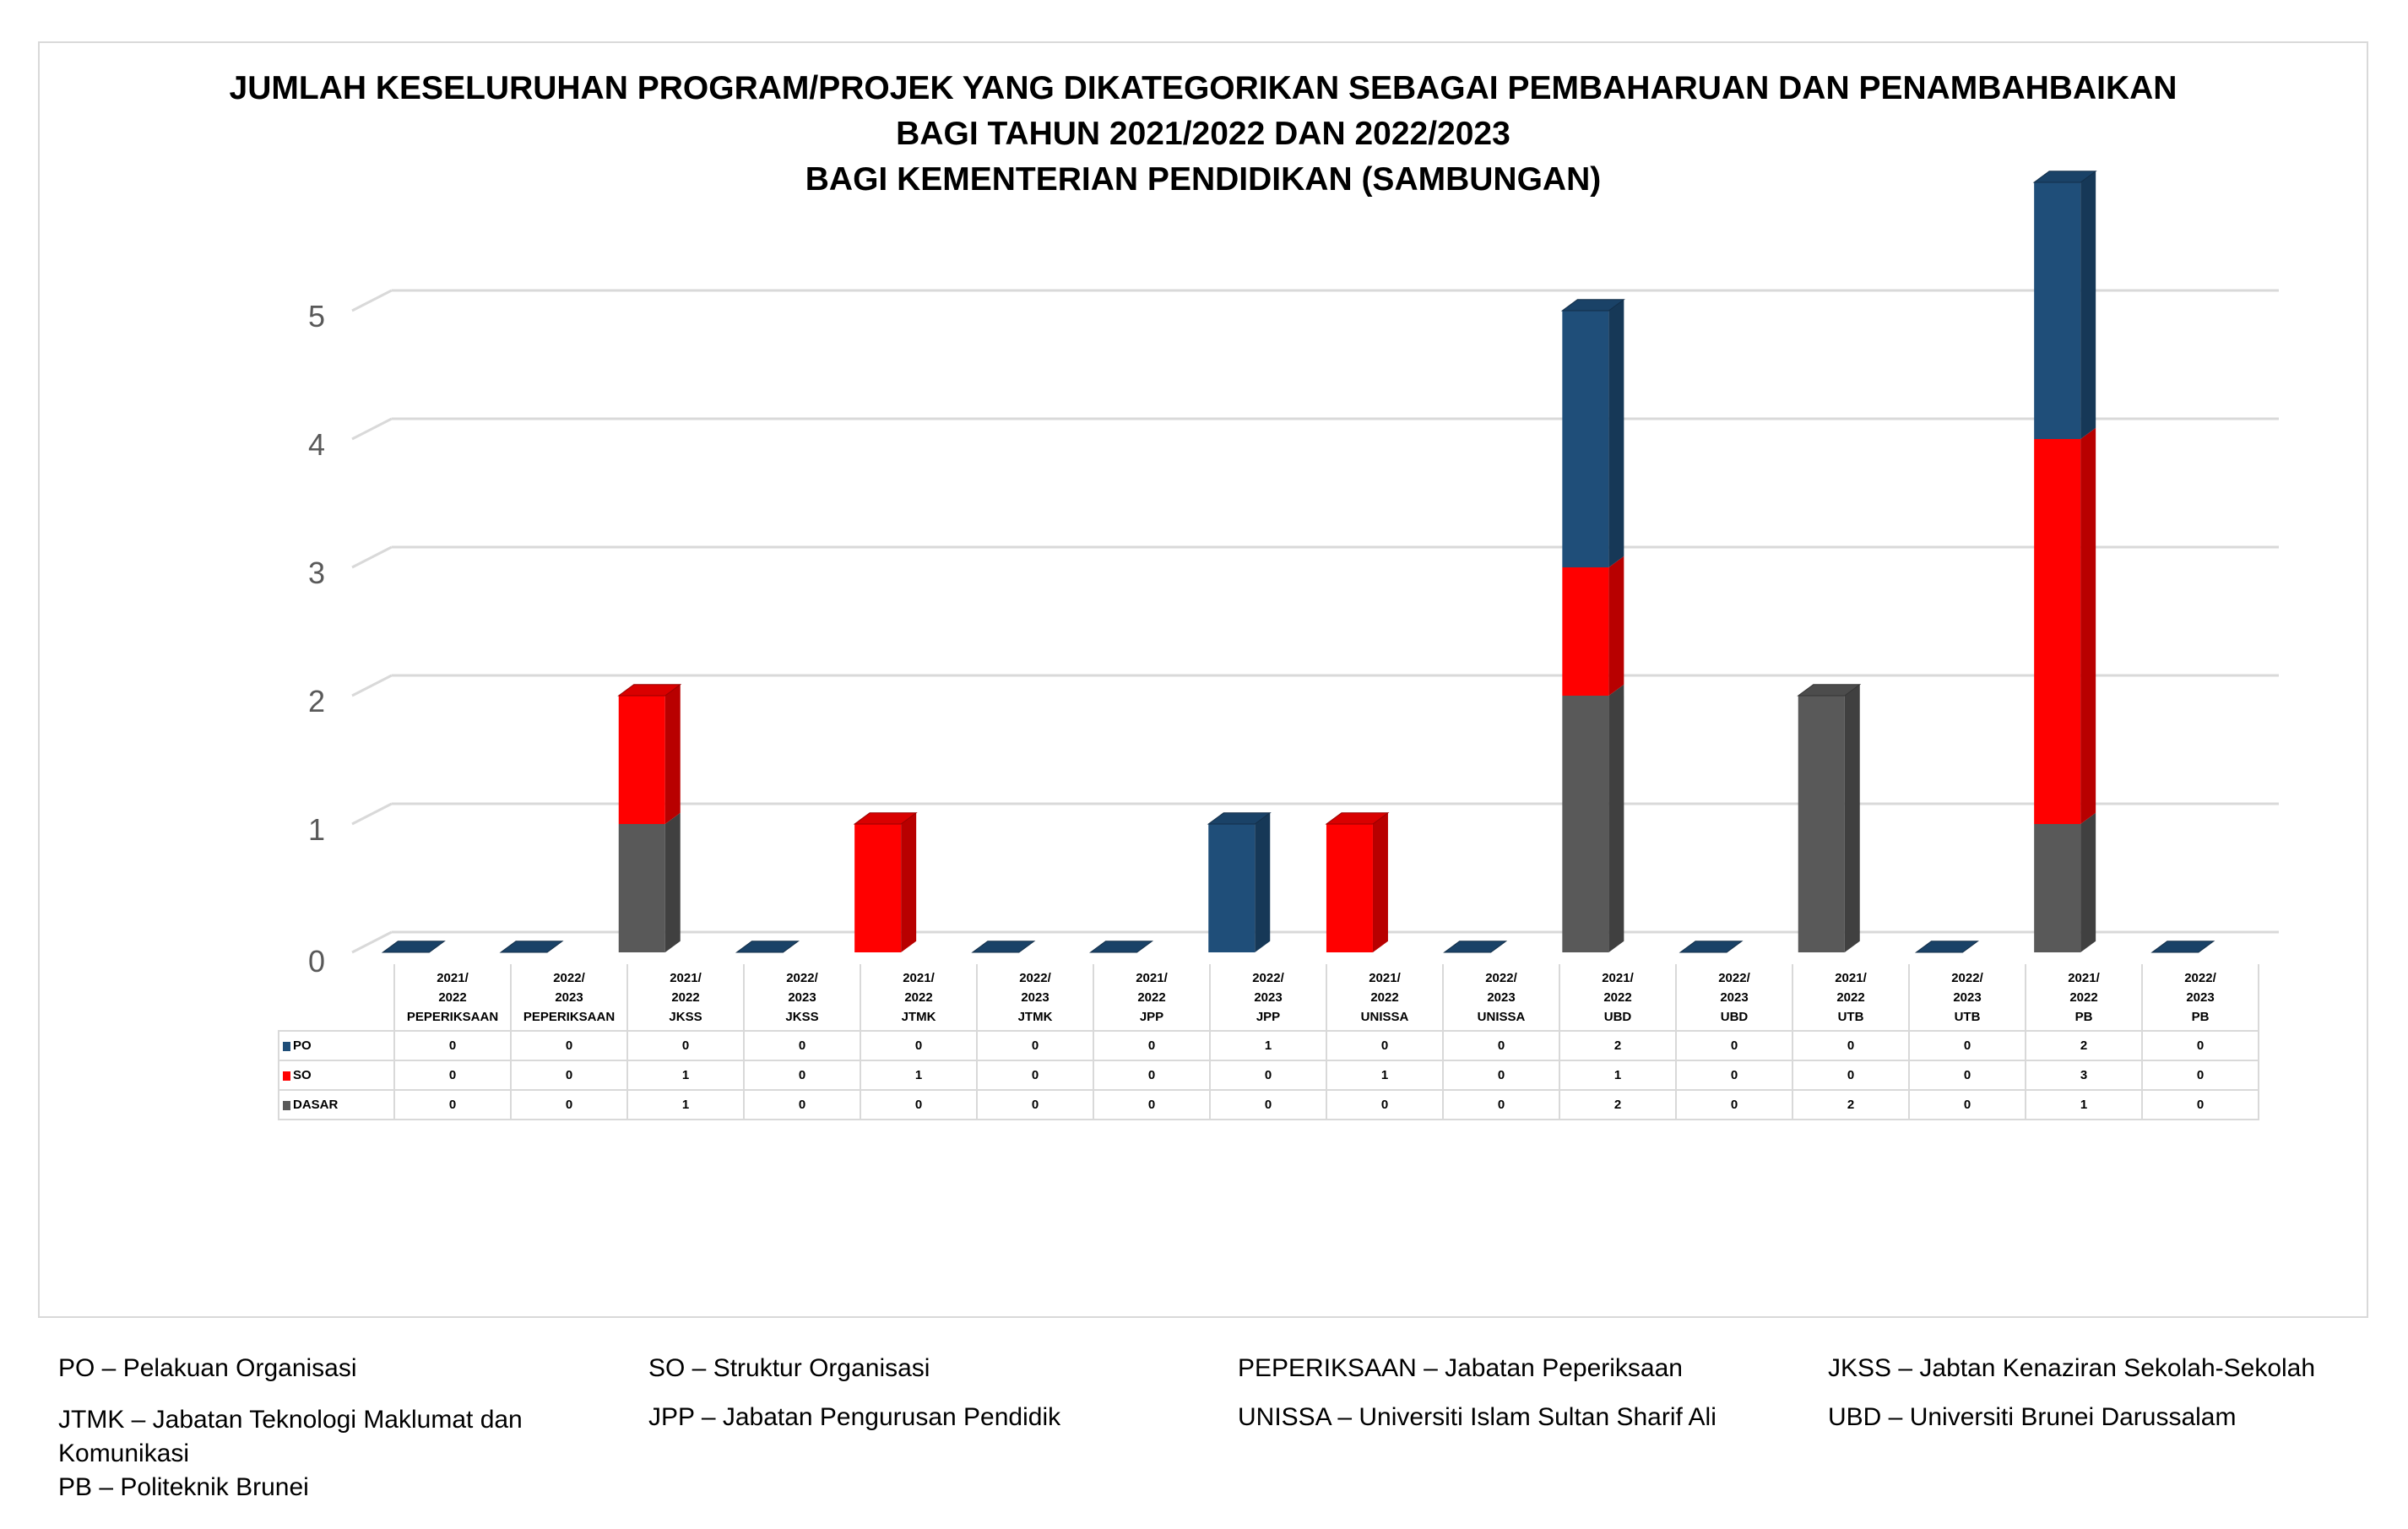  What do you see at coordinates (855, 1417) in the screenshot?
I see `abbr-jpp: JPP – Jabatan Pengurusan Pendidik` at bounding box center [855, 1417].